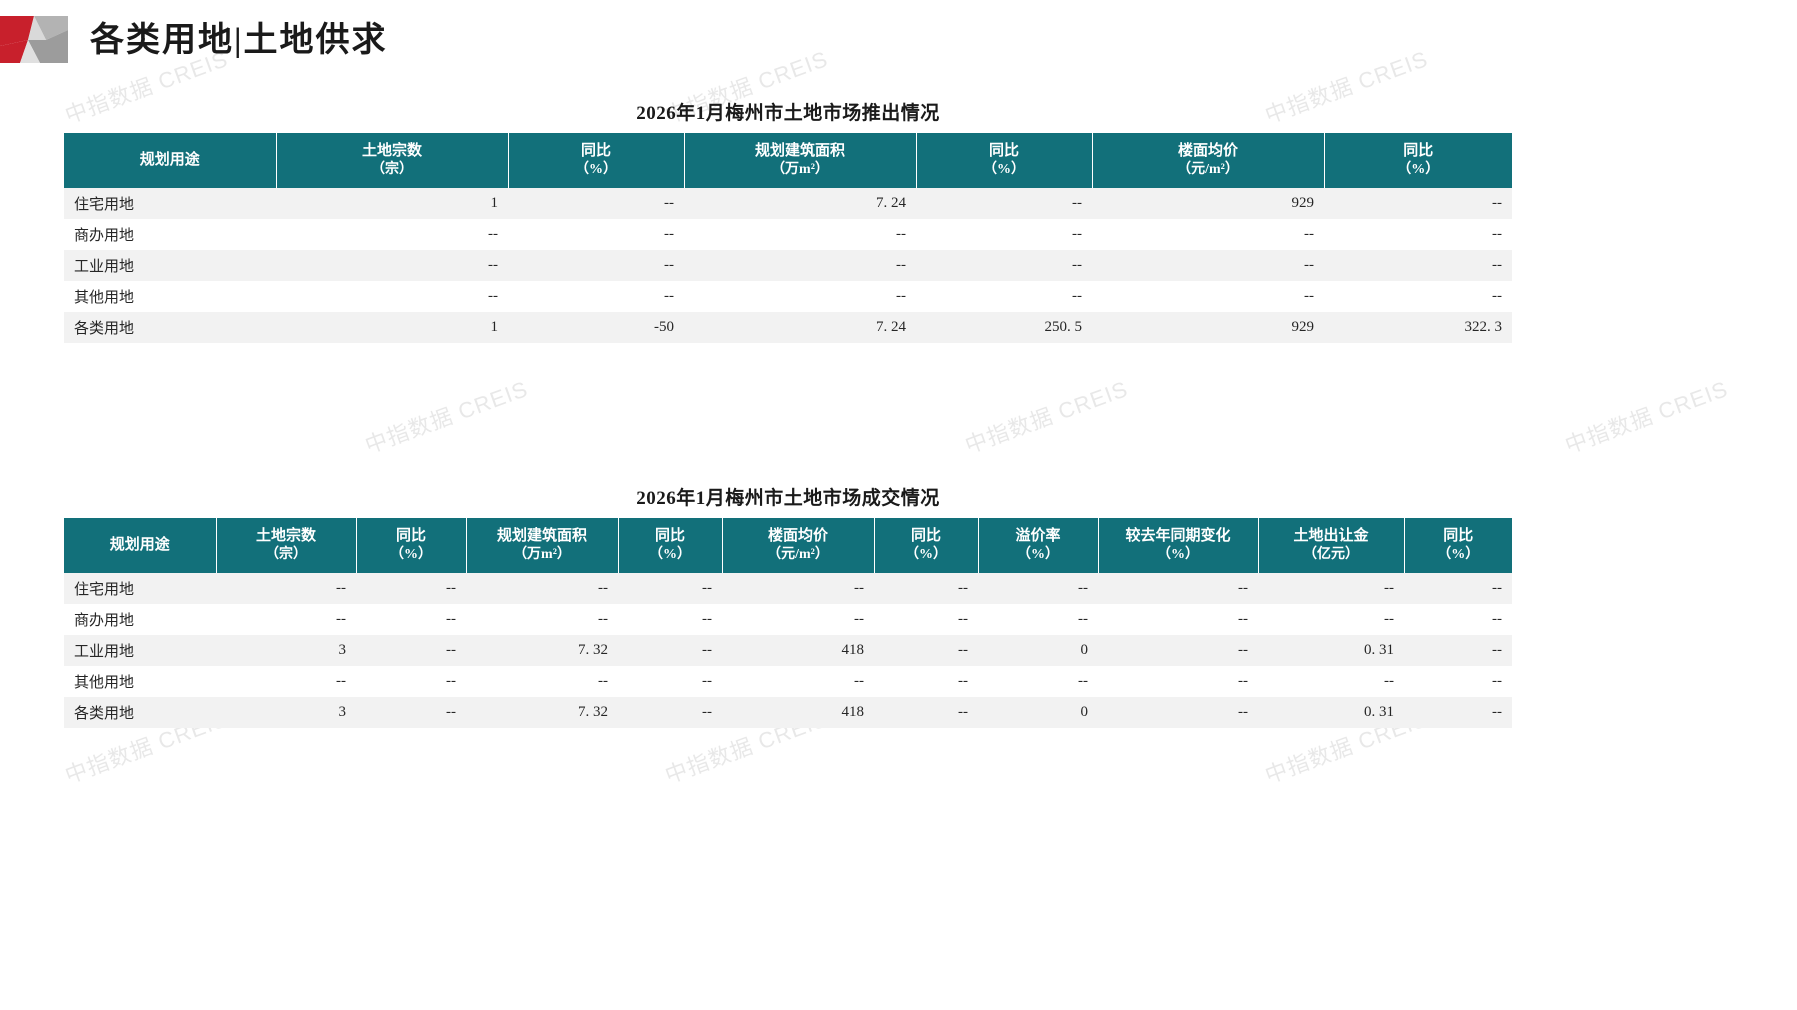  Describe the element at coordinates (800, 203) in the screenshot. I see `supply-r0-c3: 7. 24` at that location.